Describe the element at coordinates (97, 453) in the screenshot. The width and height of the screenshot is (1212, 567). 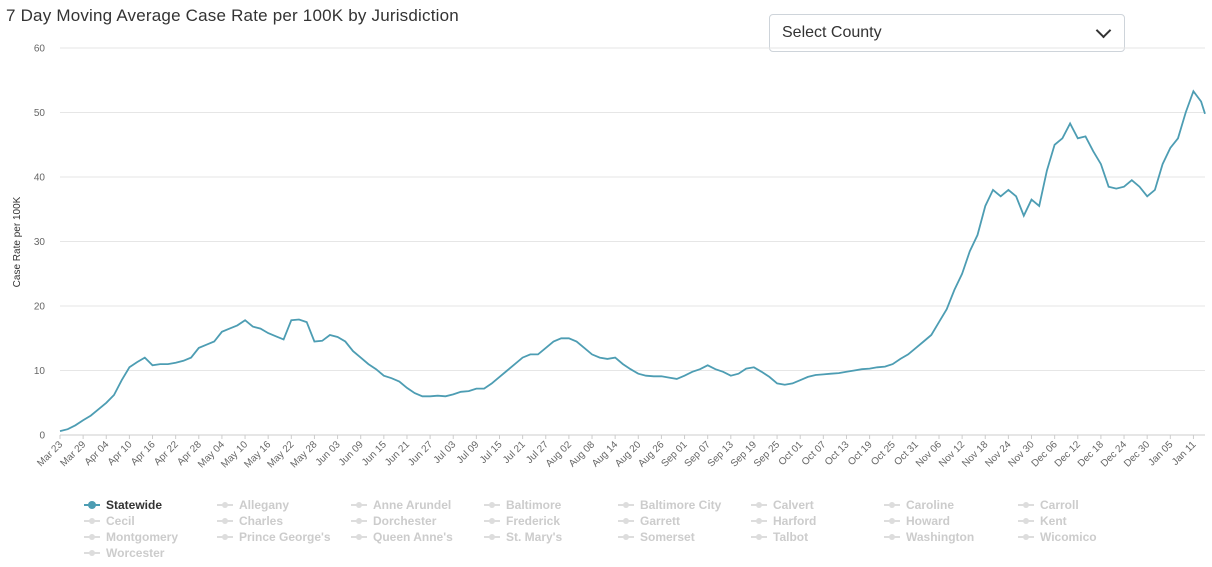
I see `x-tick-label: Apr 04` at that location.